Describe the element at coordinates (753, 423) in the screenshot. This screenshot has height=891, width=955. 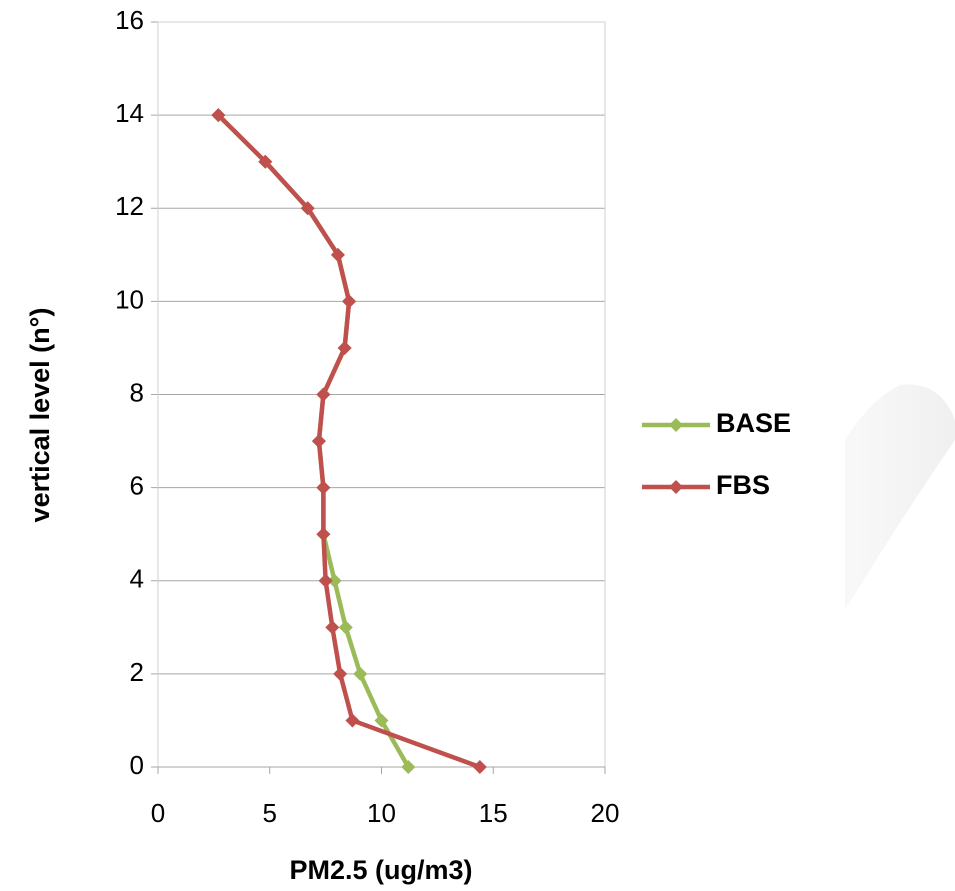
I see `legend-label: BASE` at that location.